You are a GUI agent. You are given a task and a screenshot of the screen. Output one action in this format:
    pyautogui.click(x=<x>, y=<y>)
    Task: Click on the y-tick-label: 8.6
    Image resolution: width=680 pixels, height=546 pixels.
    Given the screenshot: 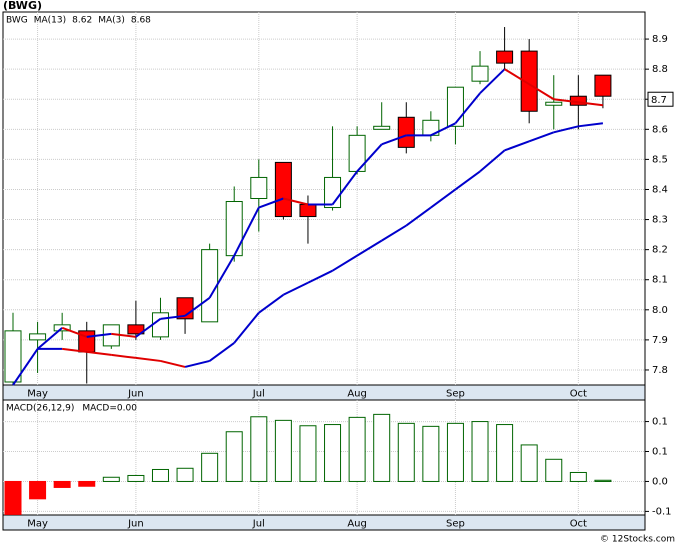 What is the action you would take?
    pyautogui.click(x=660, y=129)
    